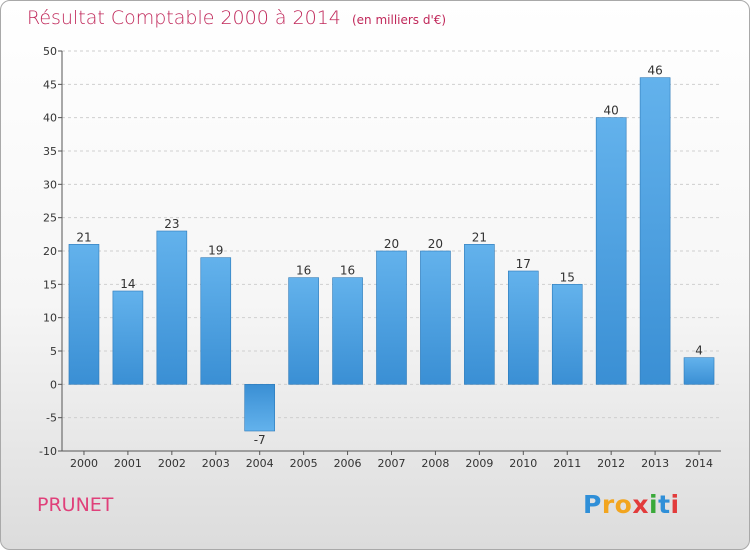 This screenshot has width=750, height=550. I want to click on x-tick-label: 2004, so click(260, 463).